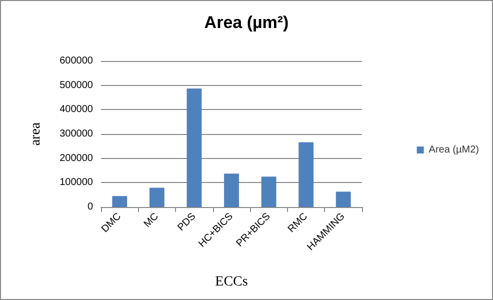 The image size is (493, 300). I want to click on y-tick-label: 500000, so click(77, 85).